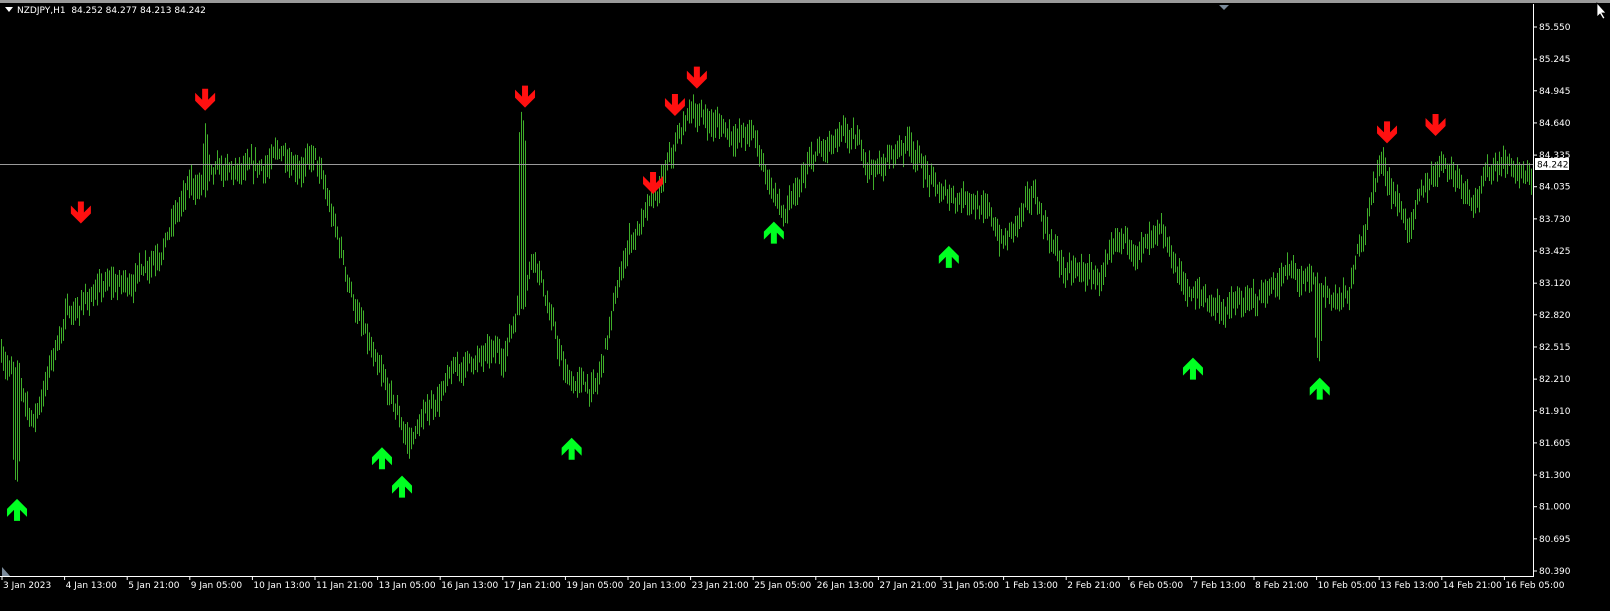  What do you see at coordinates (1555, 412) in the screenshot?
I see `price-tick-label: 81.910` at bounding box center [1555, 412].